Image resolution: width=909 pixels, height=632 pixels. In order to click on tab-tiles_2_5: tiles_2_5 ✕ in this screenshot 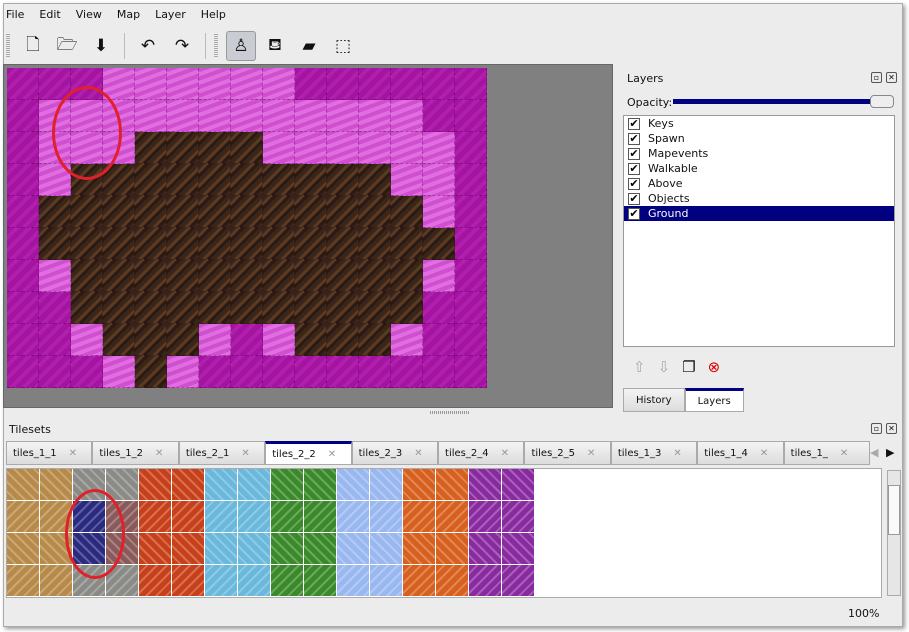, I will do `click(567, 453)`.